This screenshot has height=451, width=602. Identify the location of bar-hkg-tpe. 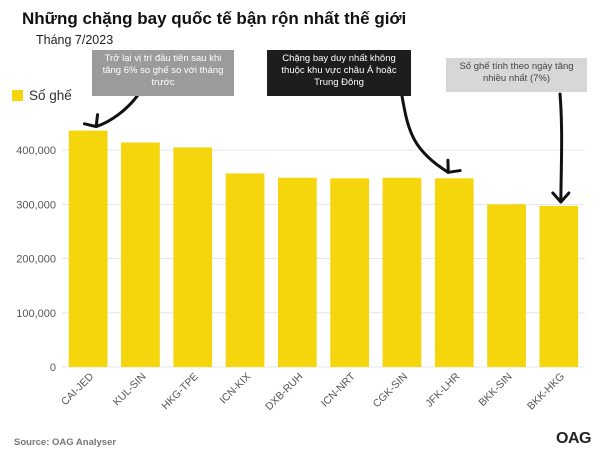
(193, 257).